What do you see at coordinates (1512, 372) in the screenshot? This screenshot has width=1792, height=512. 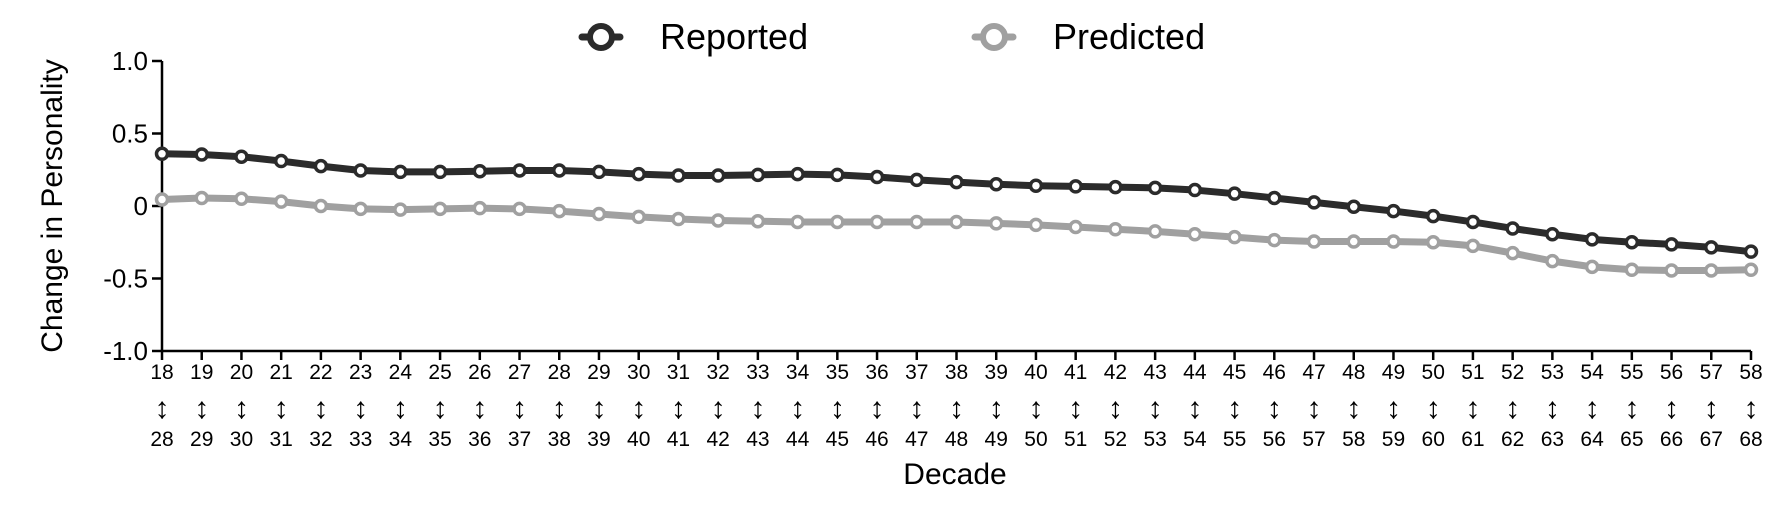 I see `x-tick-label-start: 52` at bounding box center [1512, 372].